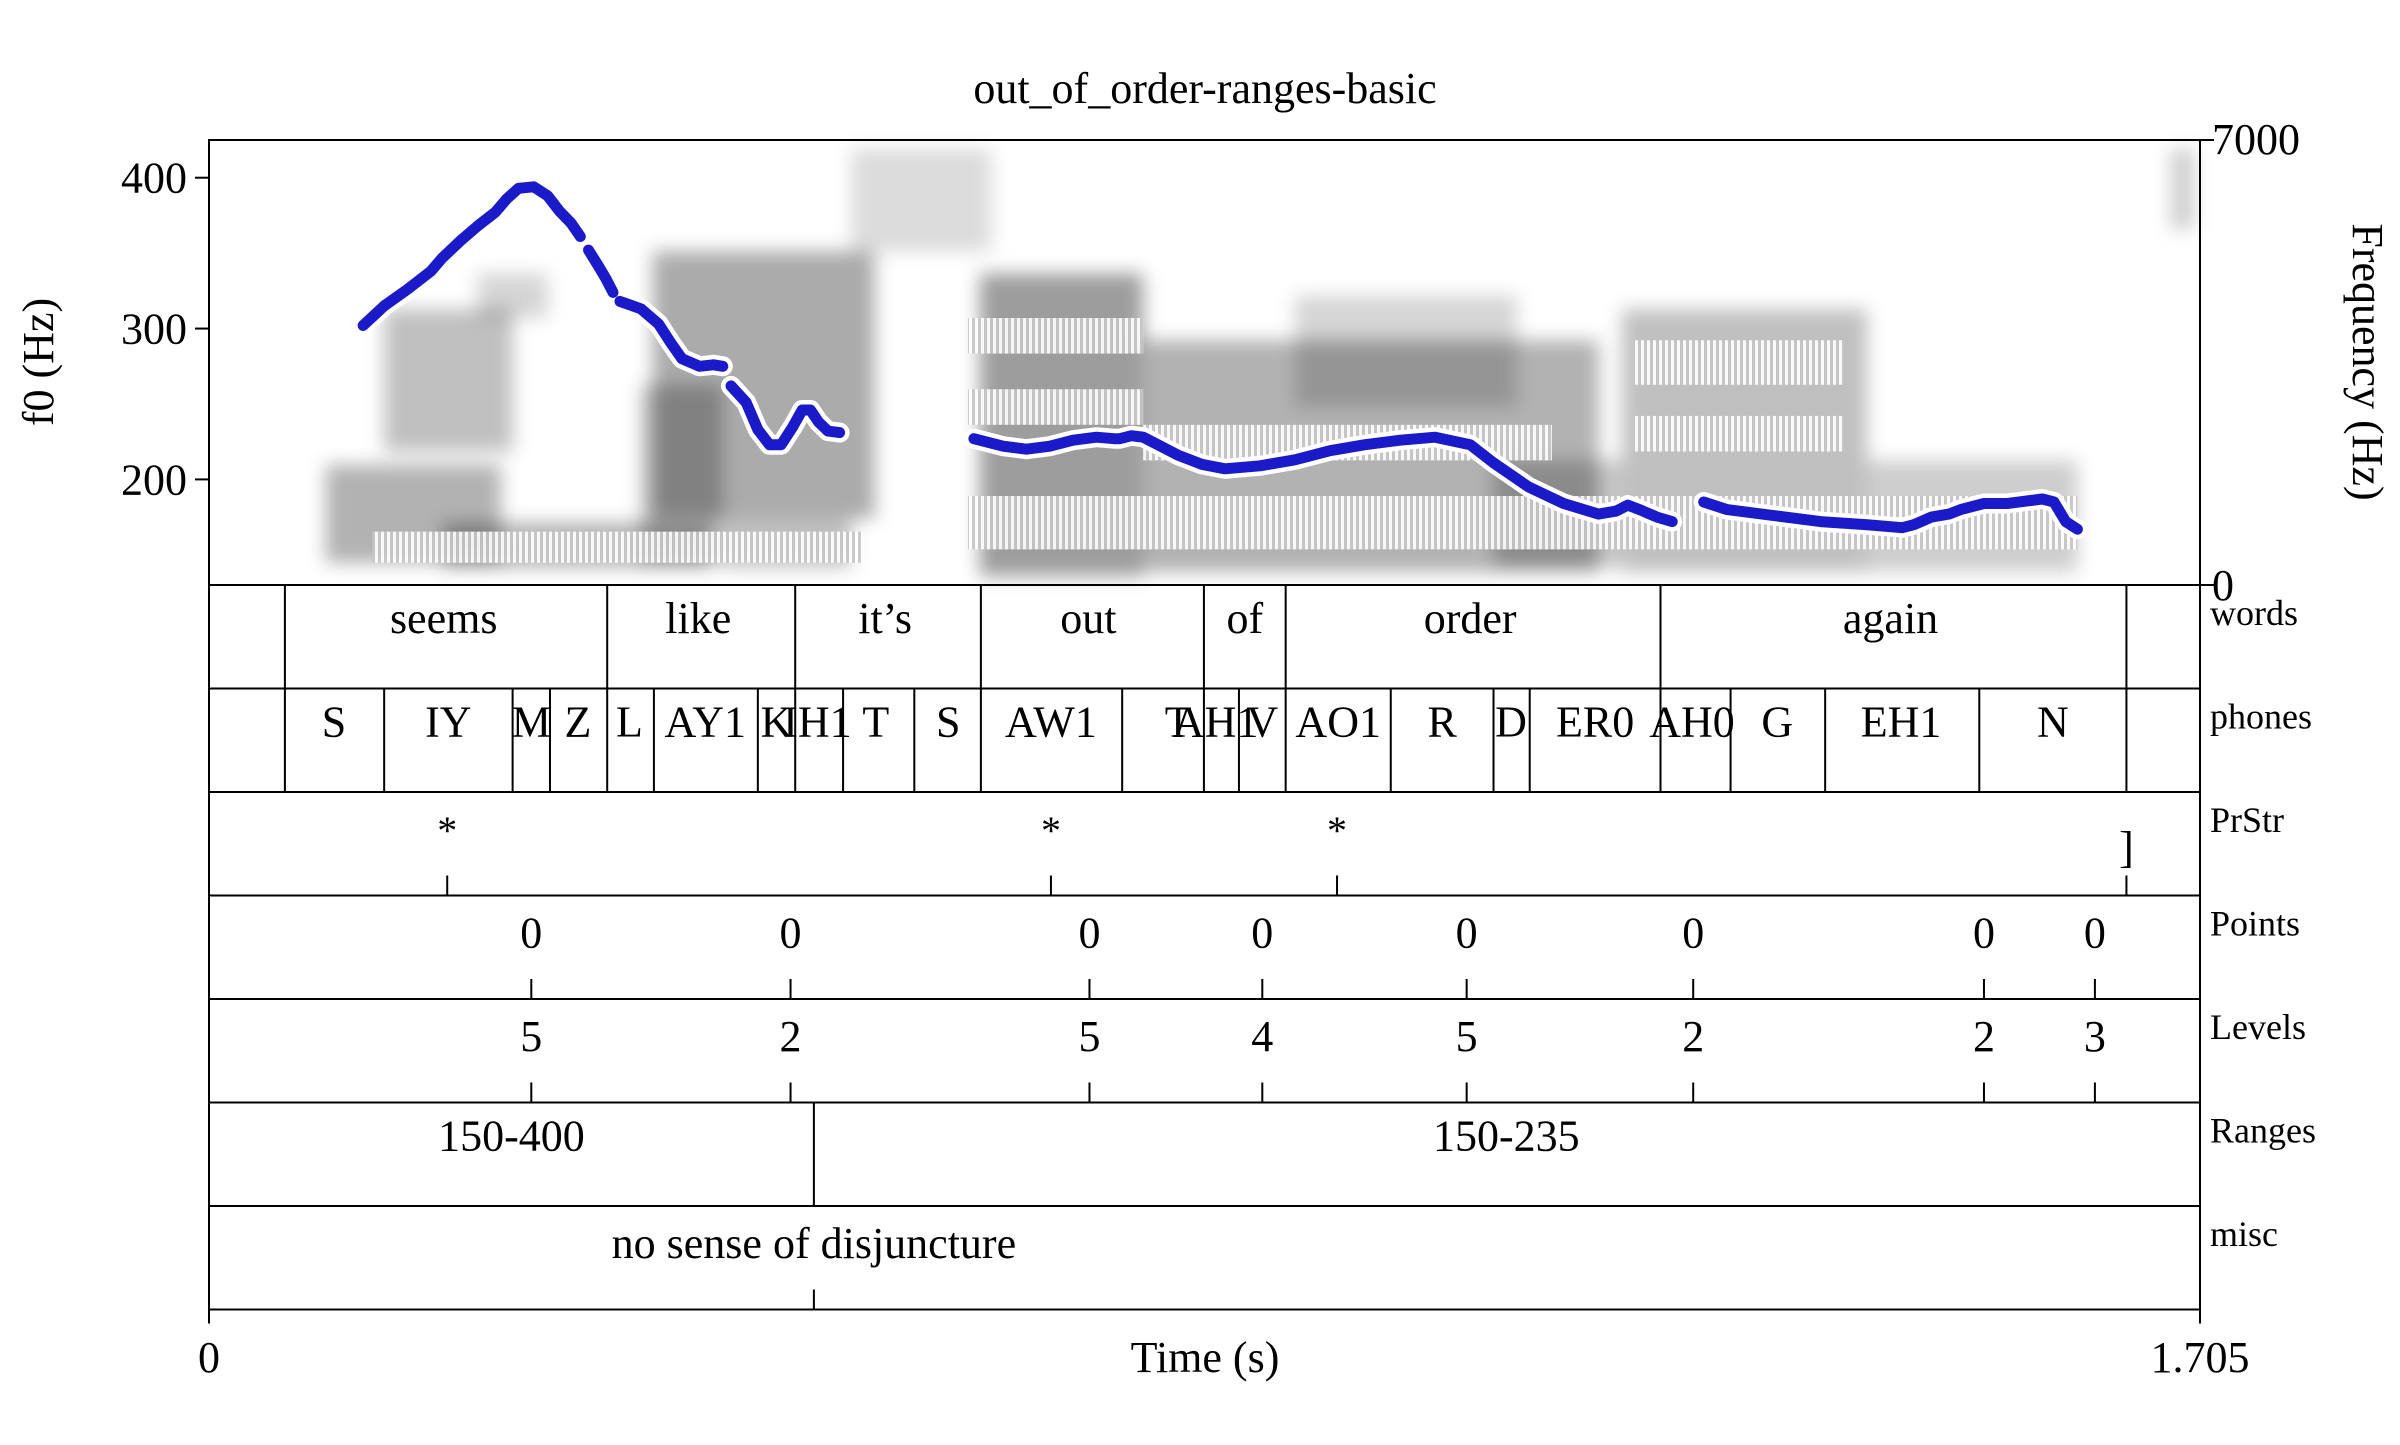 This screenshot has height=1445, width=2400. I want to click on interval-label: AH1, so click(1216, 721).